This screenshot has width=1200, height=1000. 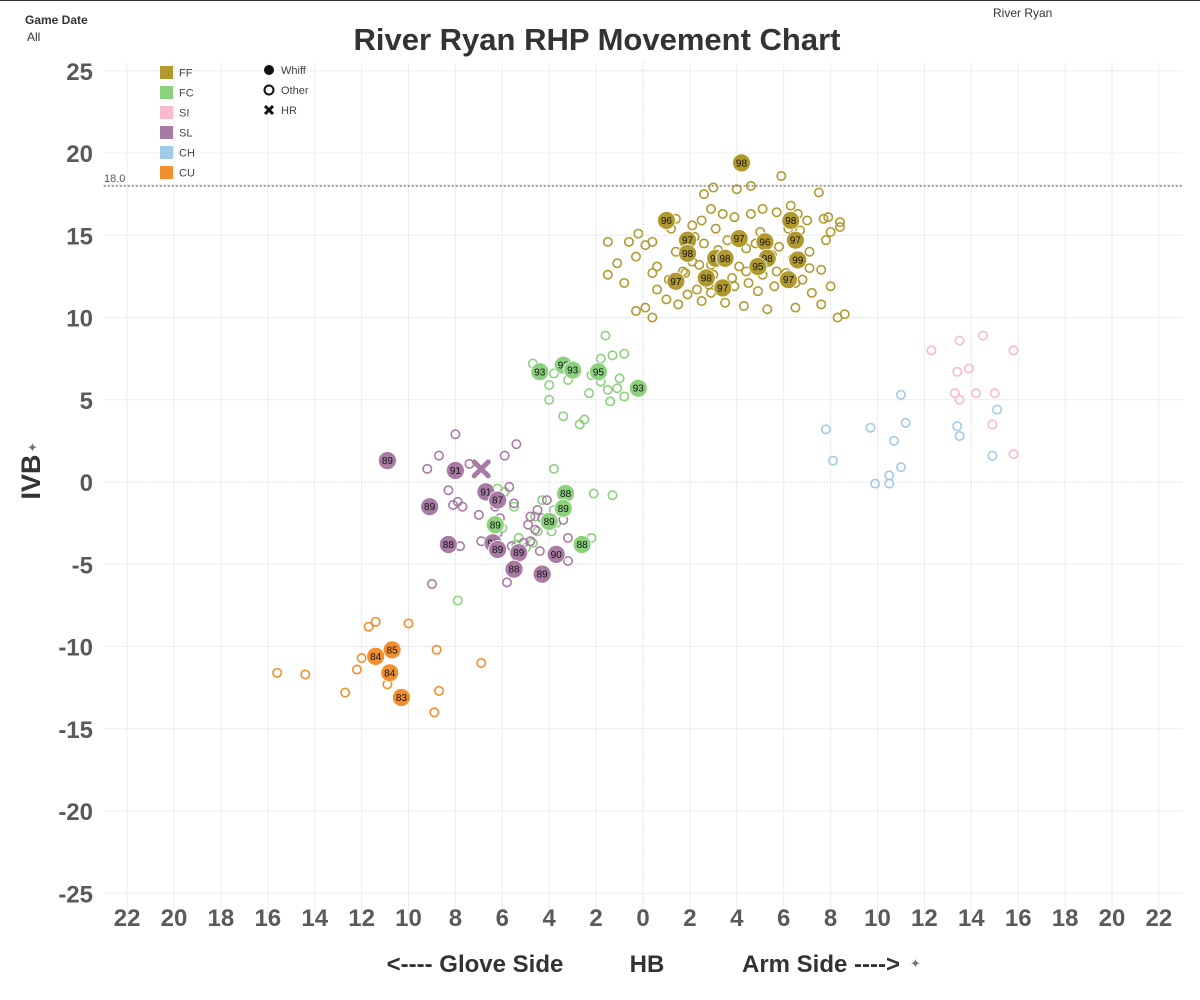 I want to click on legend-swatch-sl, so click(x=166, y=132).